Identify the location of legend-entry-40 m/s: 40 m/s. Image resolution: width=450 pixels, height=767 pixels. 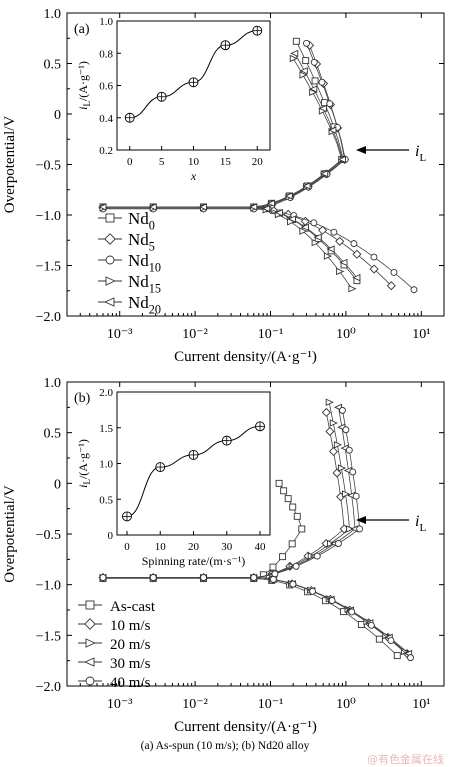
(114, 683).